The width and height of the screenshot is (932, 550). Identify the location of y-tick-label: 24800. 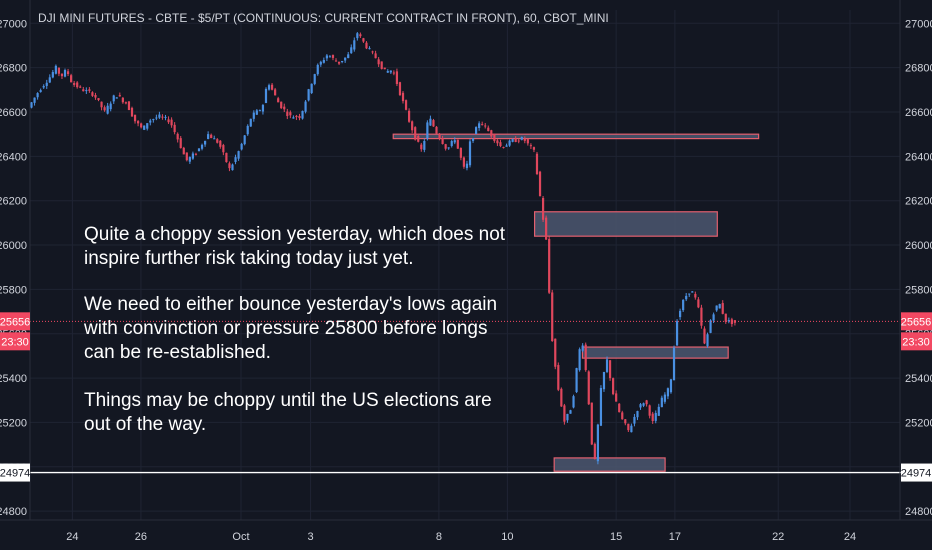
(13, 512).